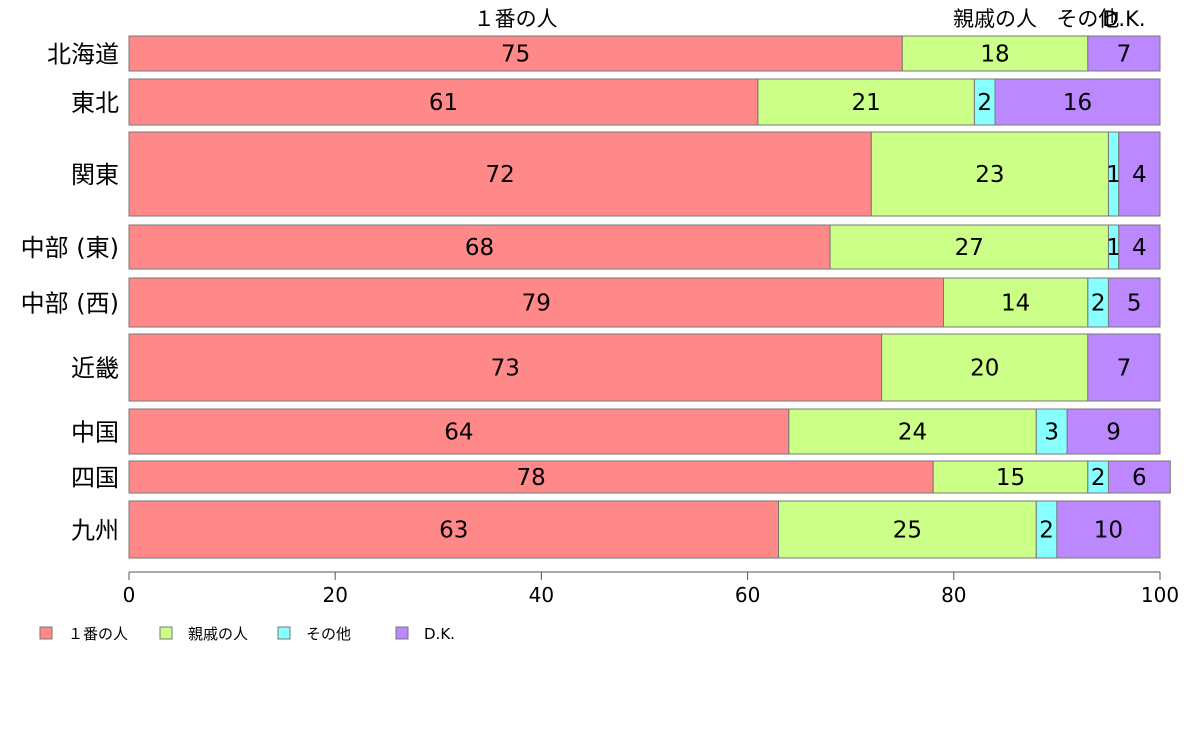 The image size is (1188, 740). What do you see at coordinates (95, 103) in the screenshot?
I see `category-label: 東北` at bounding box center [95, 103].